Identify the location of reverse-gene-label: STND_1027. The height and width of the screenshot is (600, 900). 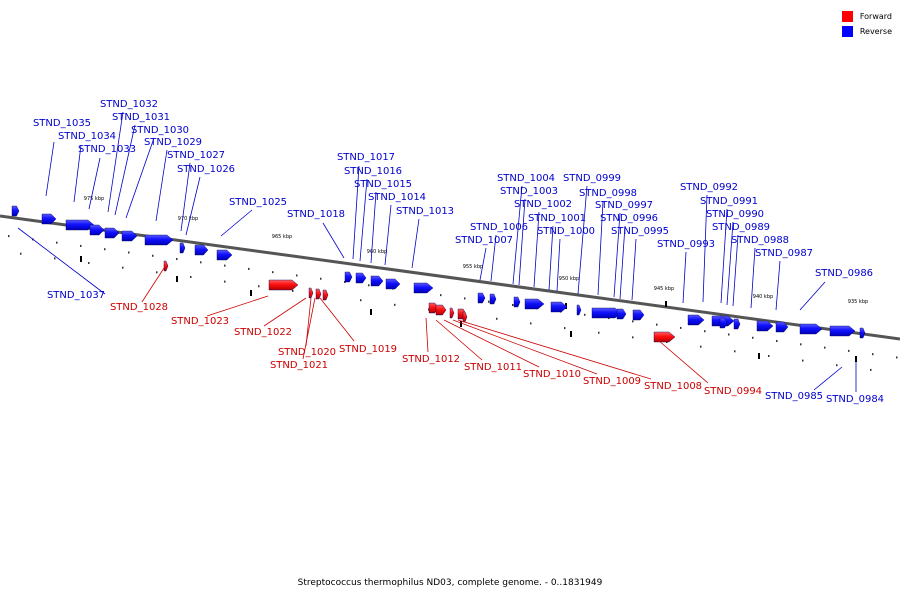
(196, 155).